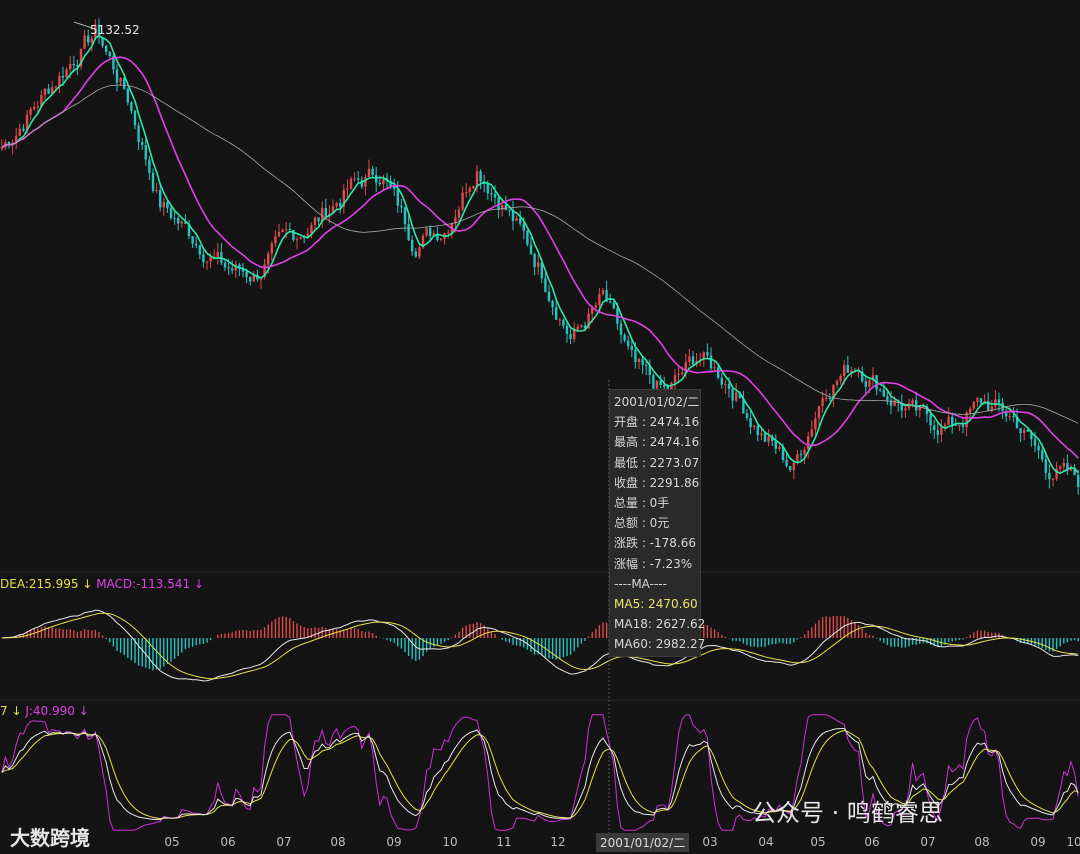 The image size is (1080, 854). What do you see at coordinates (16, 711) in the screenshot?
I see `kdj-d-arrow: ↓` at bounding box center [16, 711].